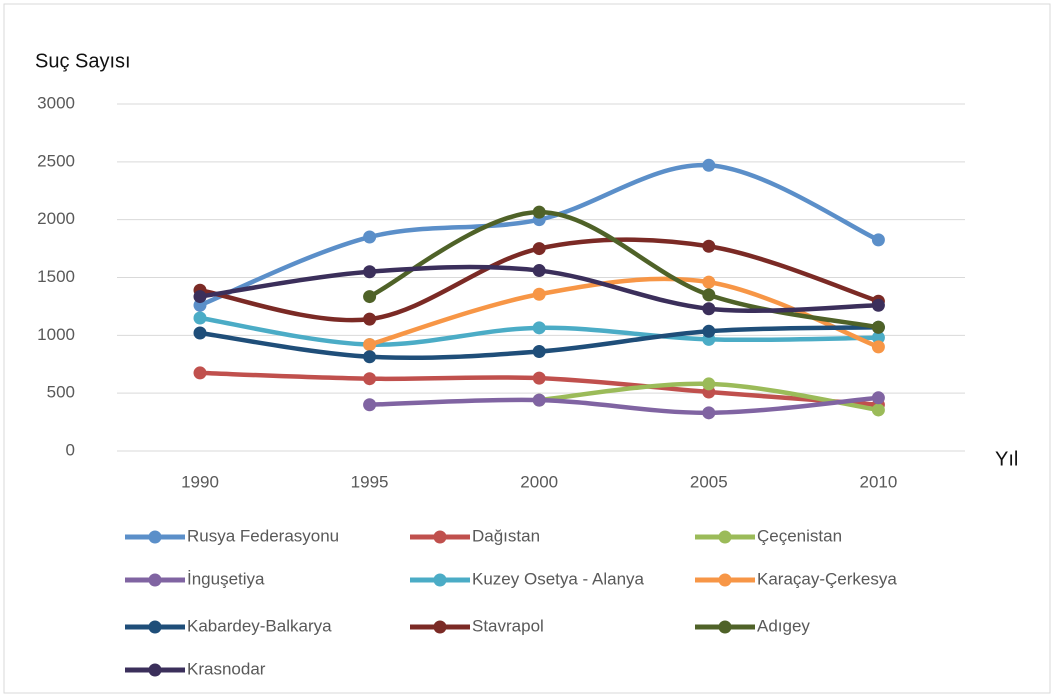 Image resolution: width=1054 pixels, height=697 pixels. Describe the element at coordinates (56, 218) in the screenshot. I see `y-tick-label: 2000` at that location.